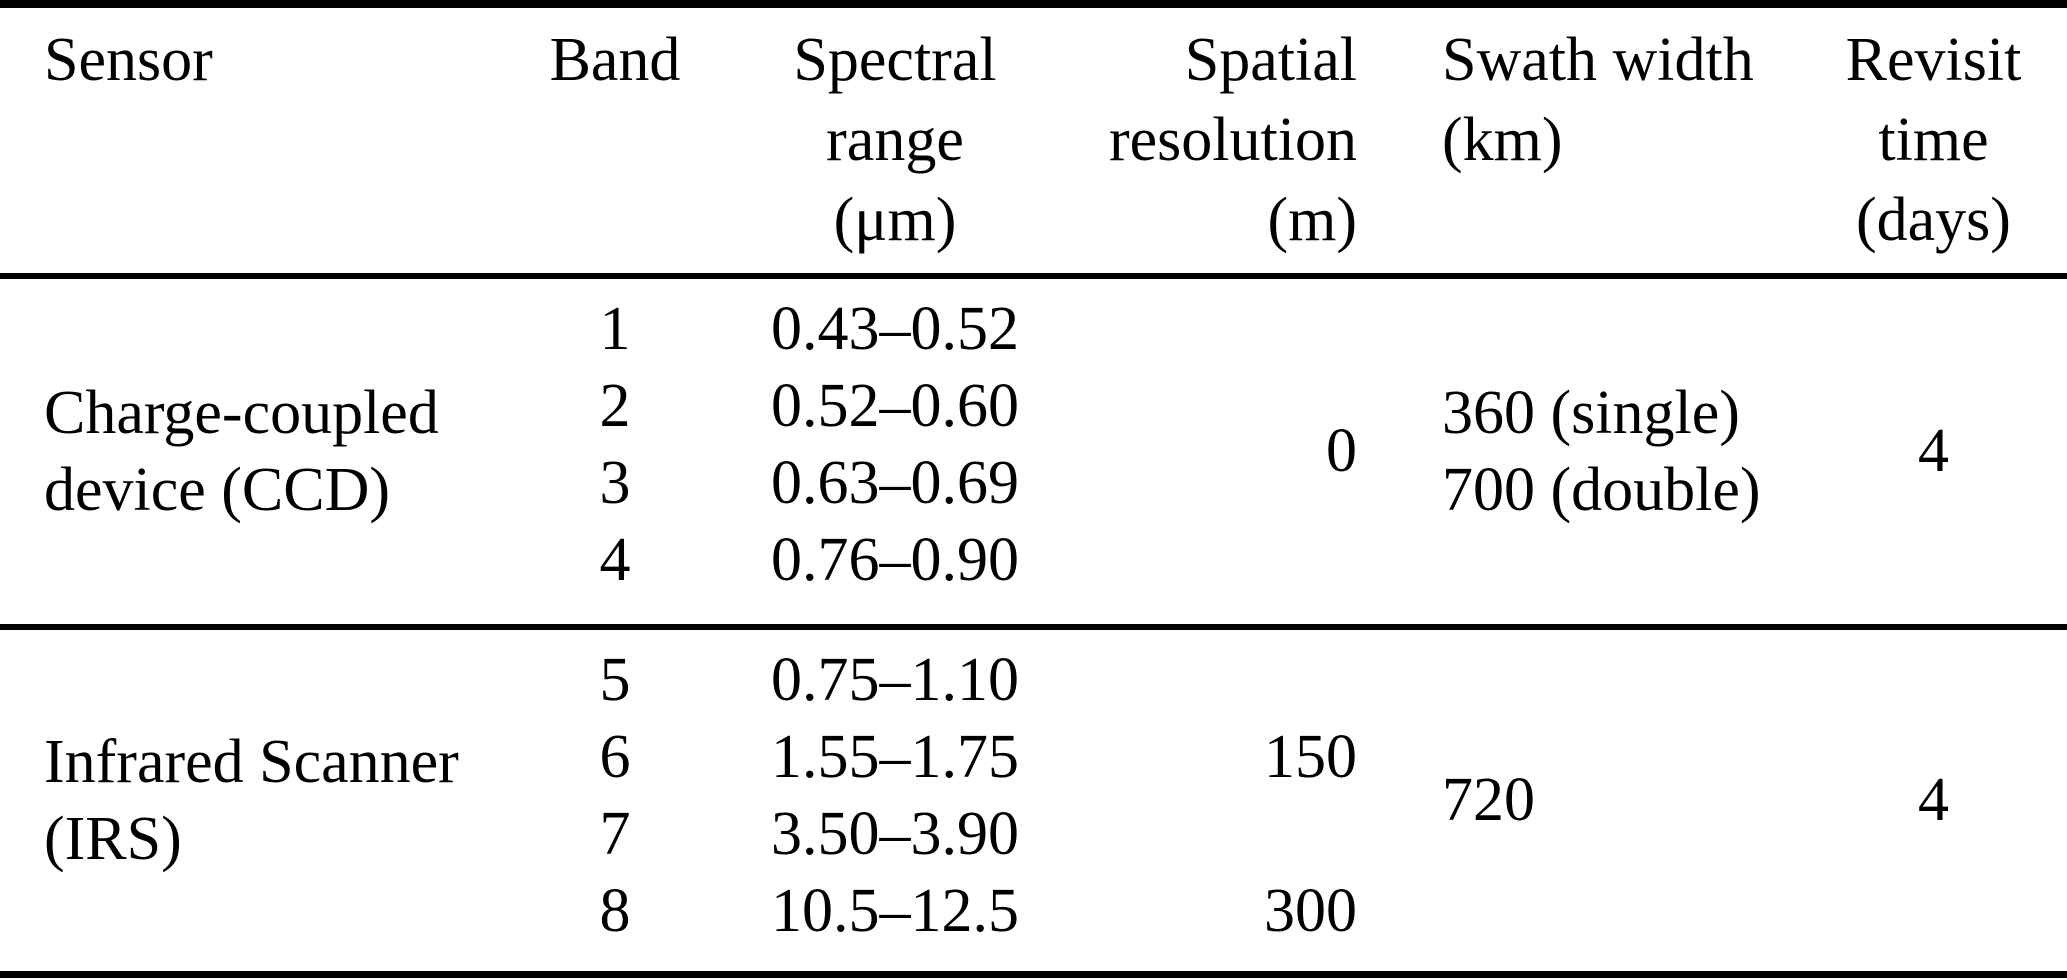 This screenshot has width=2067, height=980. Describe the element at coordinates (895, 483) in the screenshot. I see `cell-line: 0.63–0.69` at that location.